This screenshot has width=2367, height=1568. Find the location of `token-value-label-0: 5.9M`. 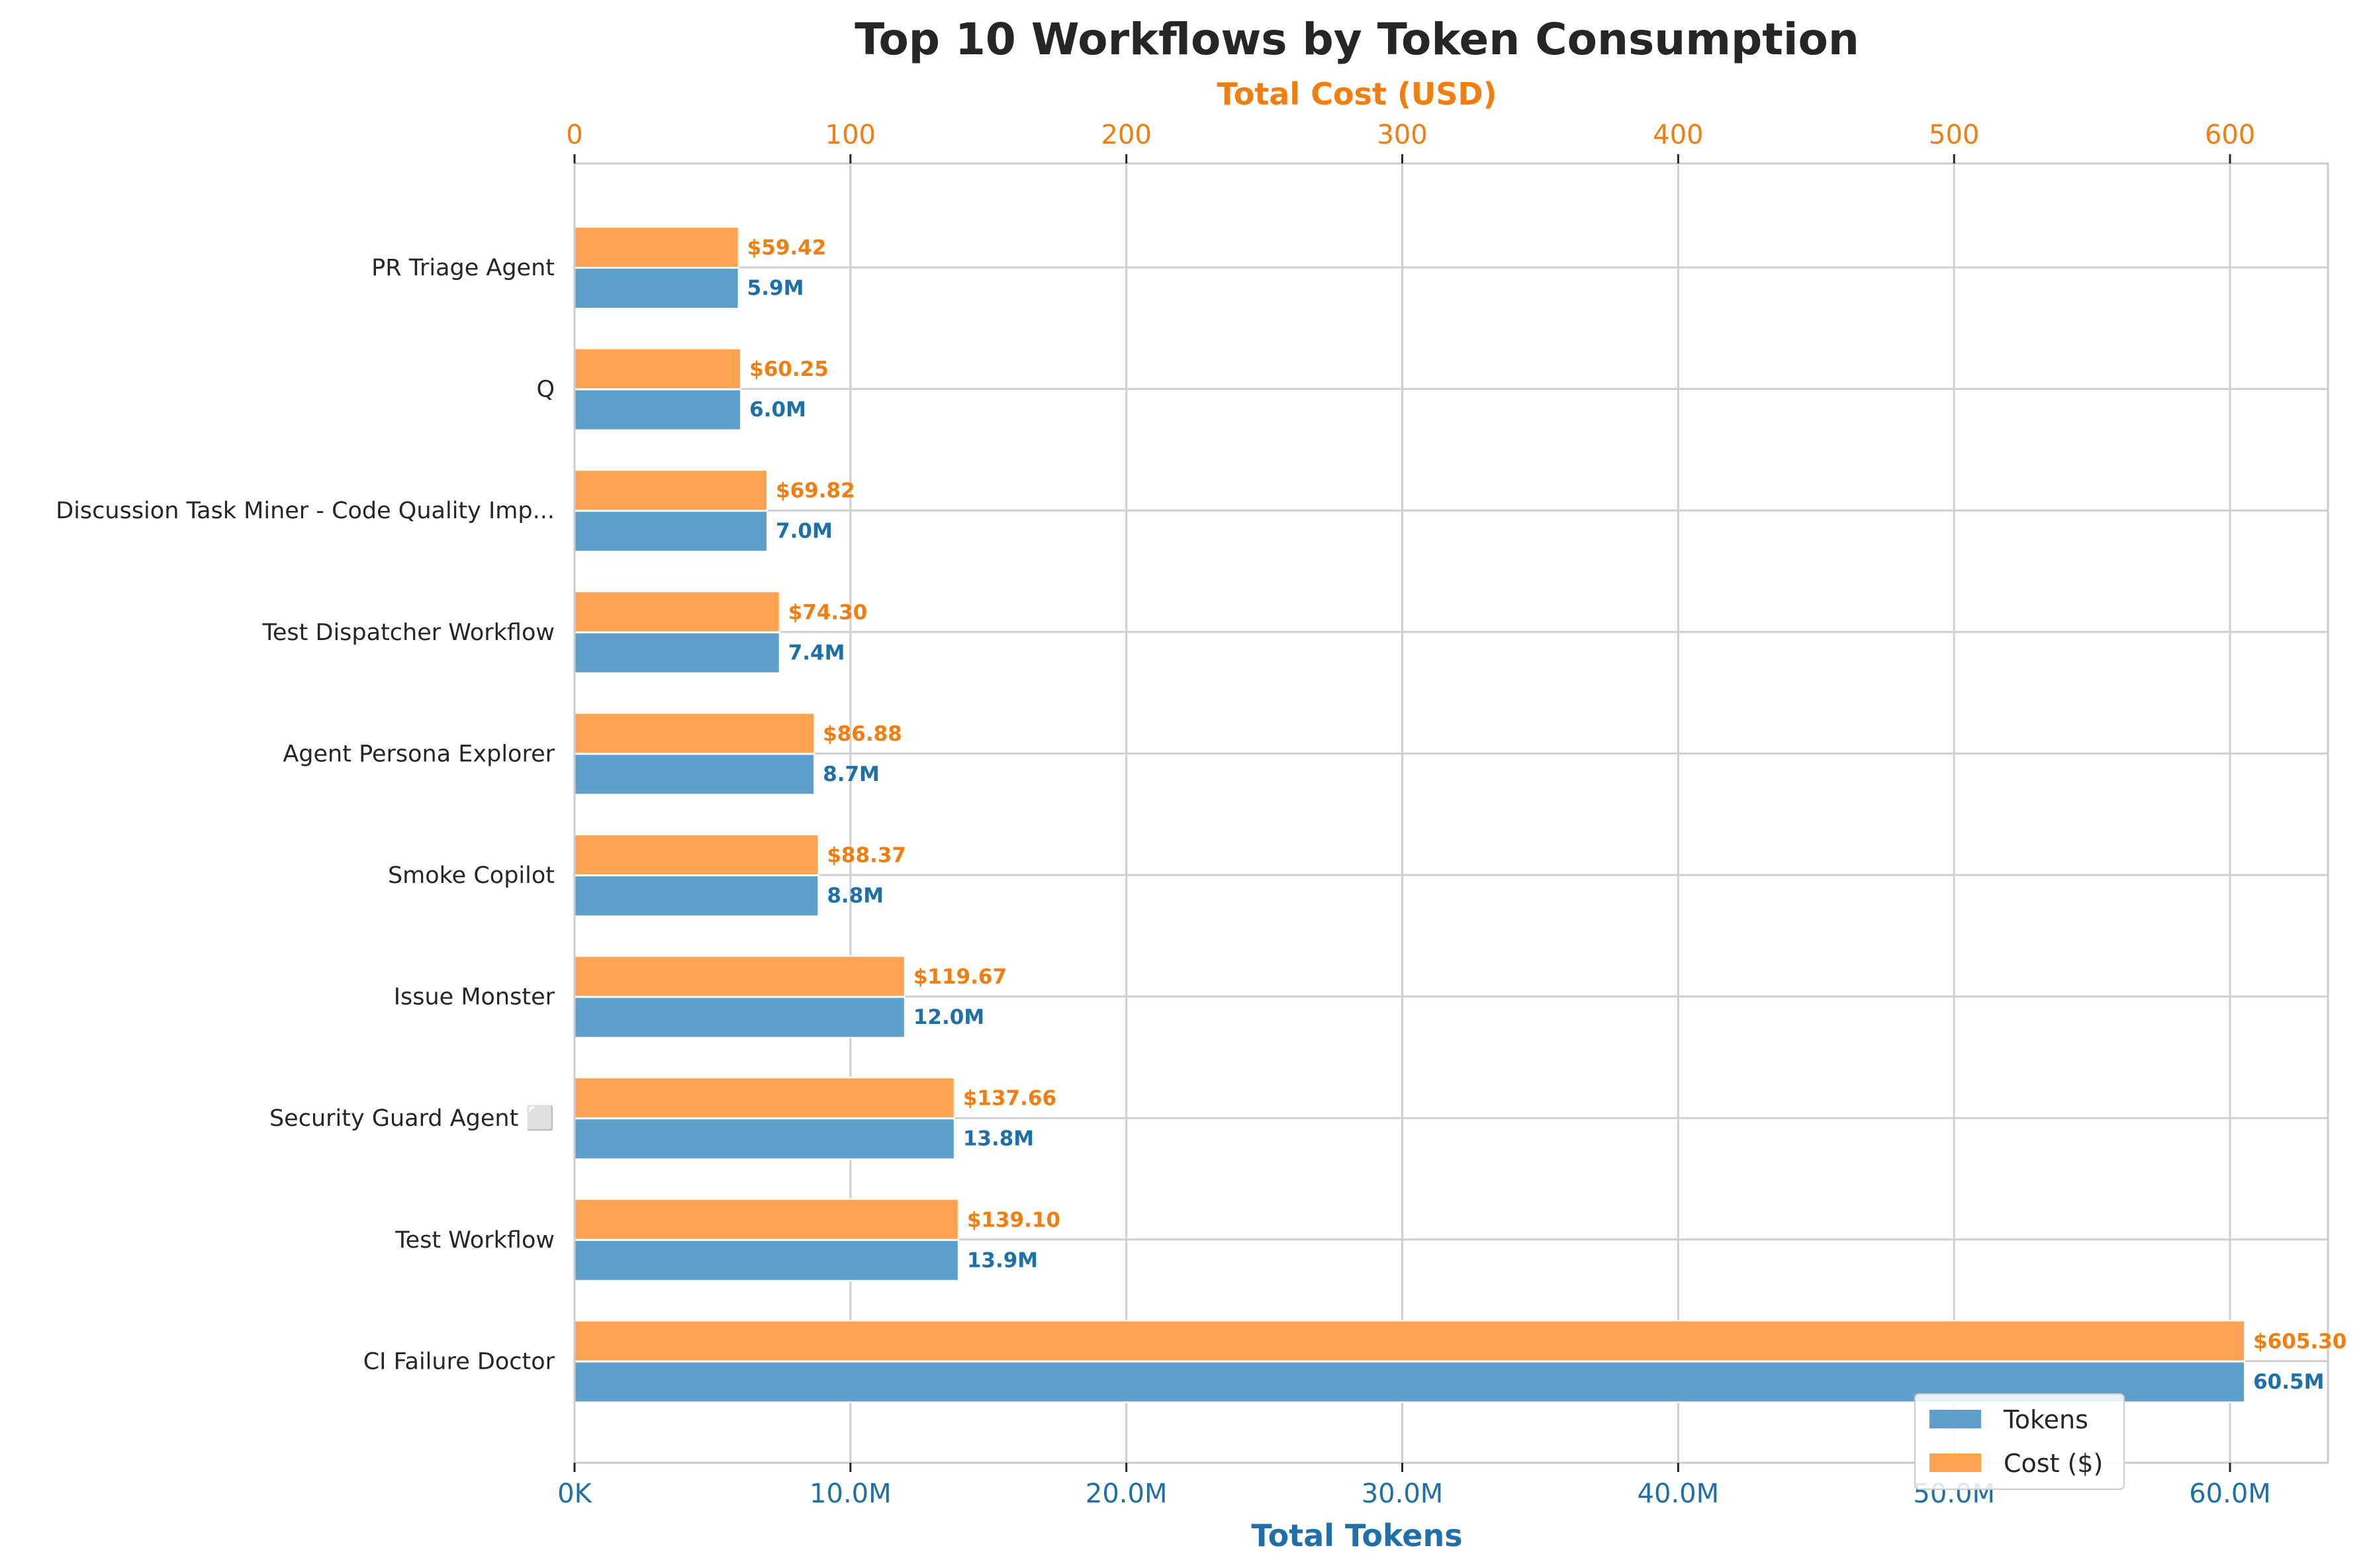

token-value-label-0: 5.9M is located at coordinates (775, 288).